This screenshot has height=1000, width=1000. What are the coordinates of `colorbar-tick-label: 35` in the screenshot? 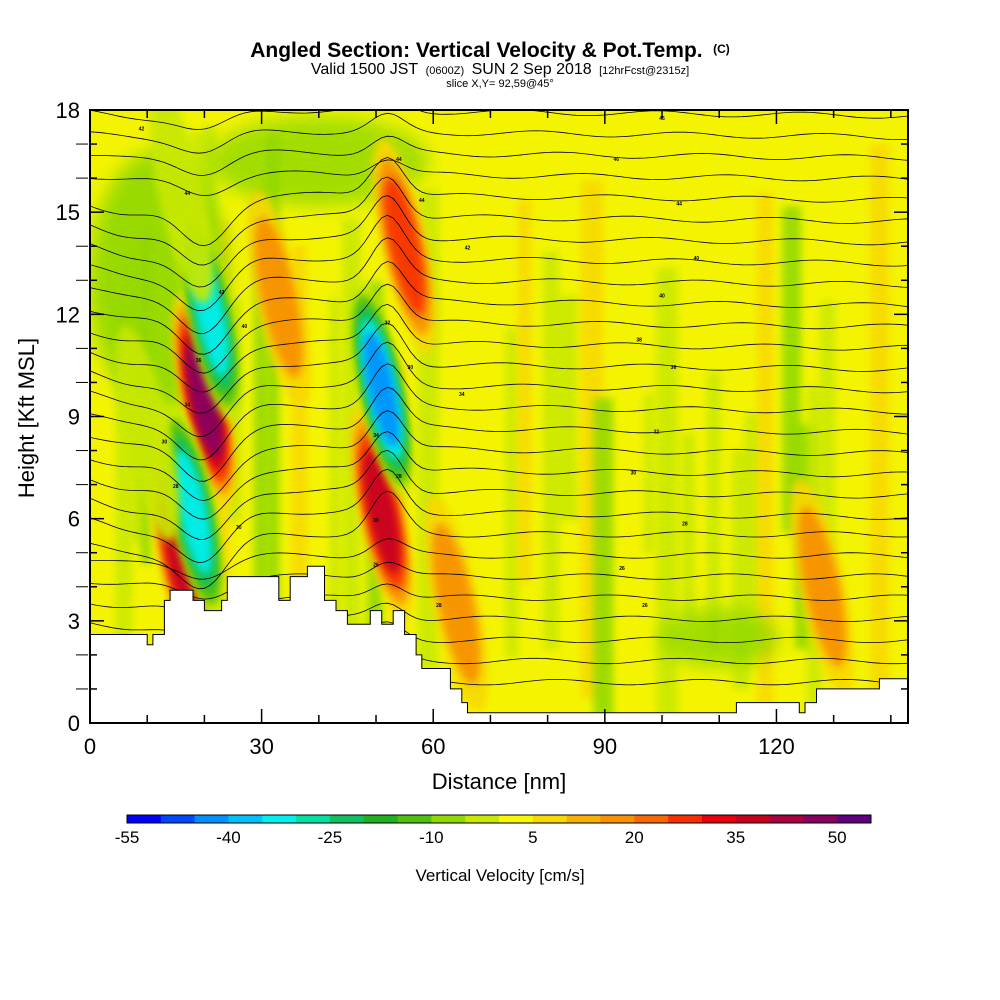 It's located at (735, 837).